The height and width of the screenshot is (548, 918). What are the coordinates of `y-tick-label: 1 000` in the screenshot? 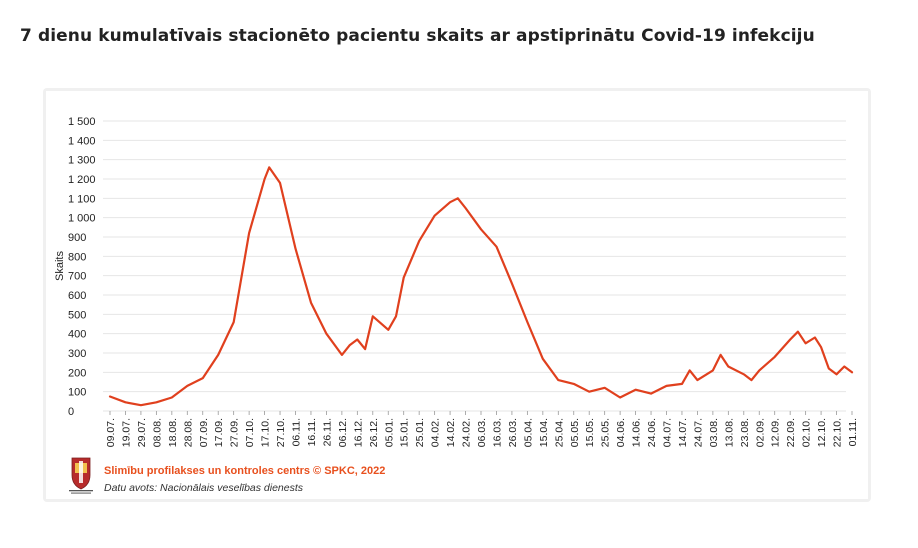 It's located at (82, 219).